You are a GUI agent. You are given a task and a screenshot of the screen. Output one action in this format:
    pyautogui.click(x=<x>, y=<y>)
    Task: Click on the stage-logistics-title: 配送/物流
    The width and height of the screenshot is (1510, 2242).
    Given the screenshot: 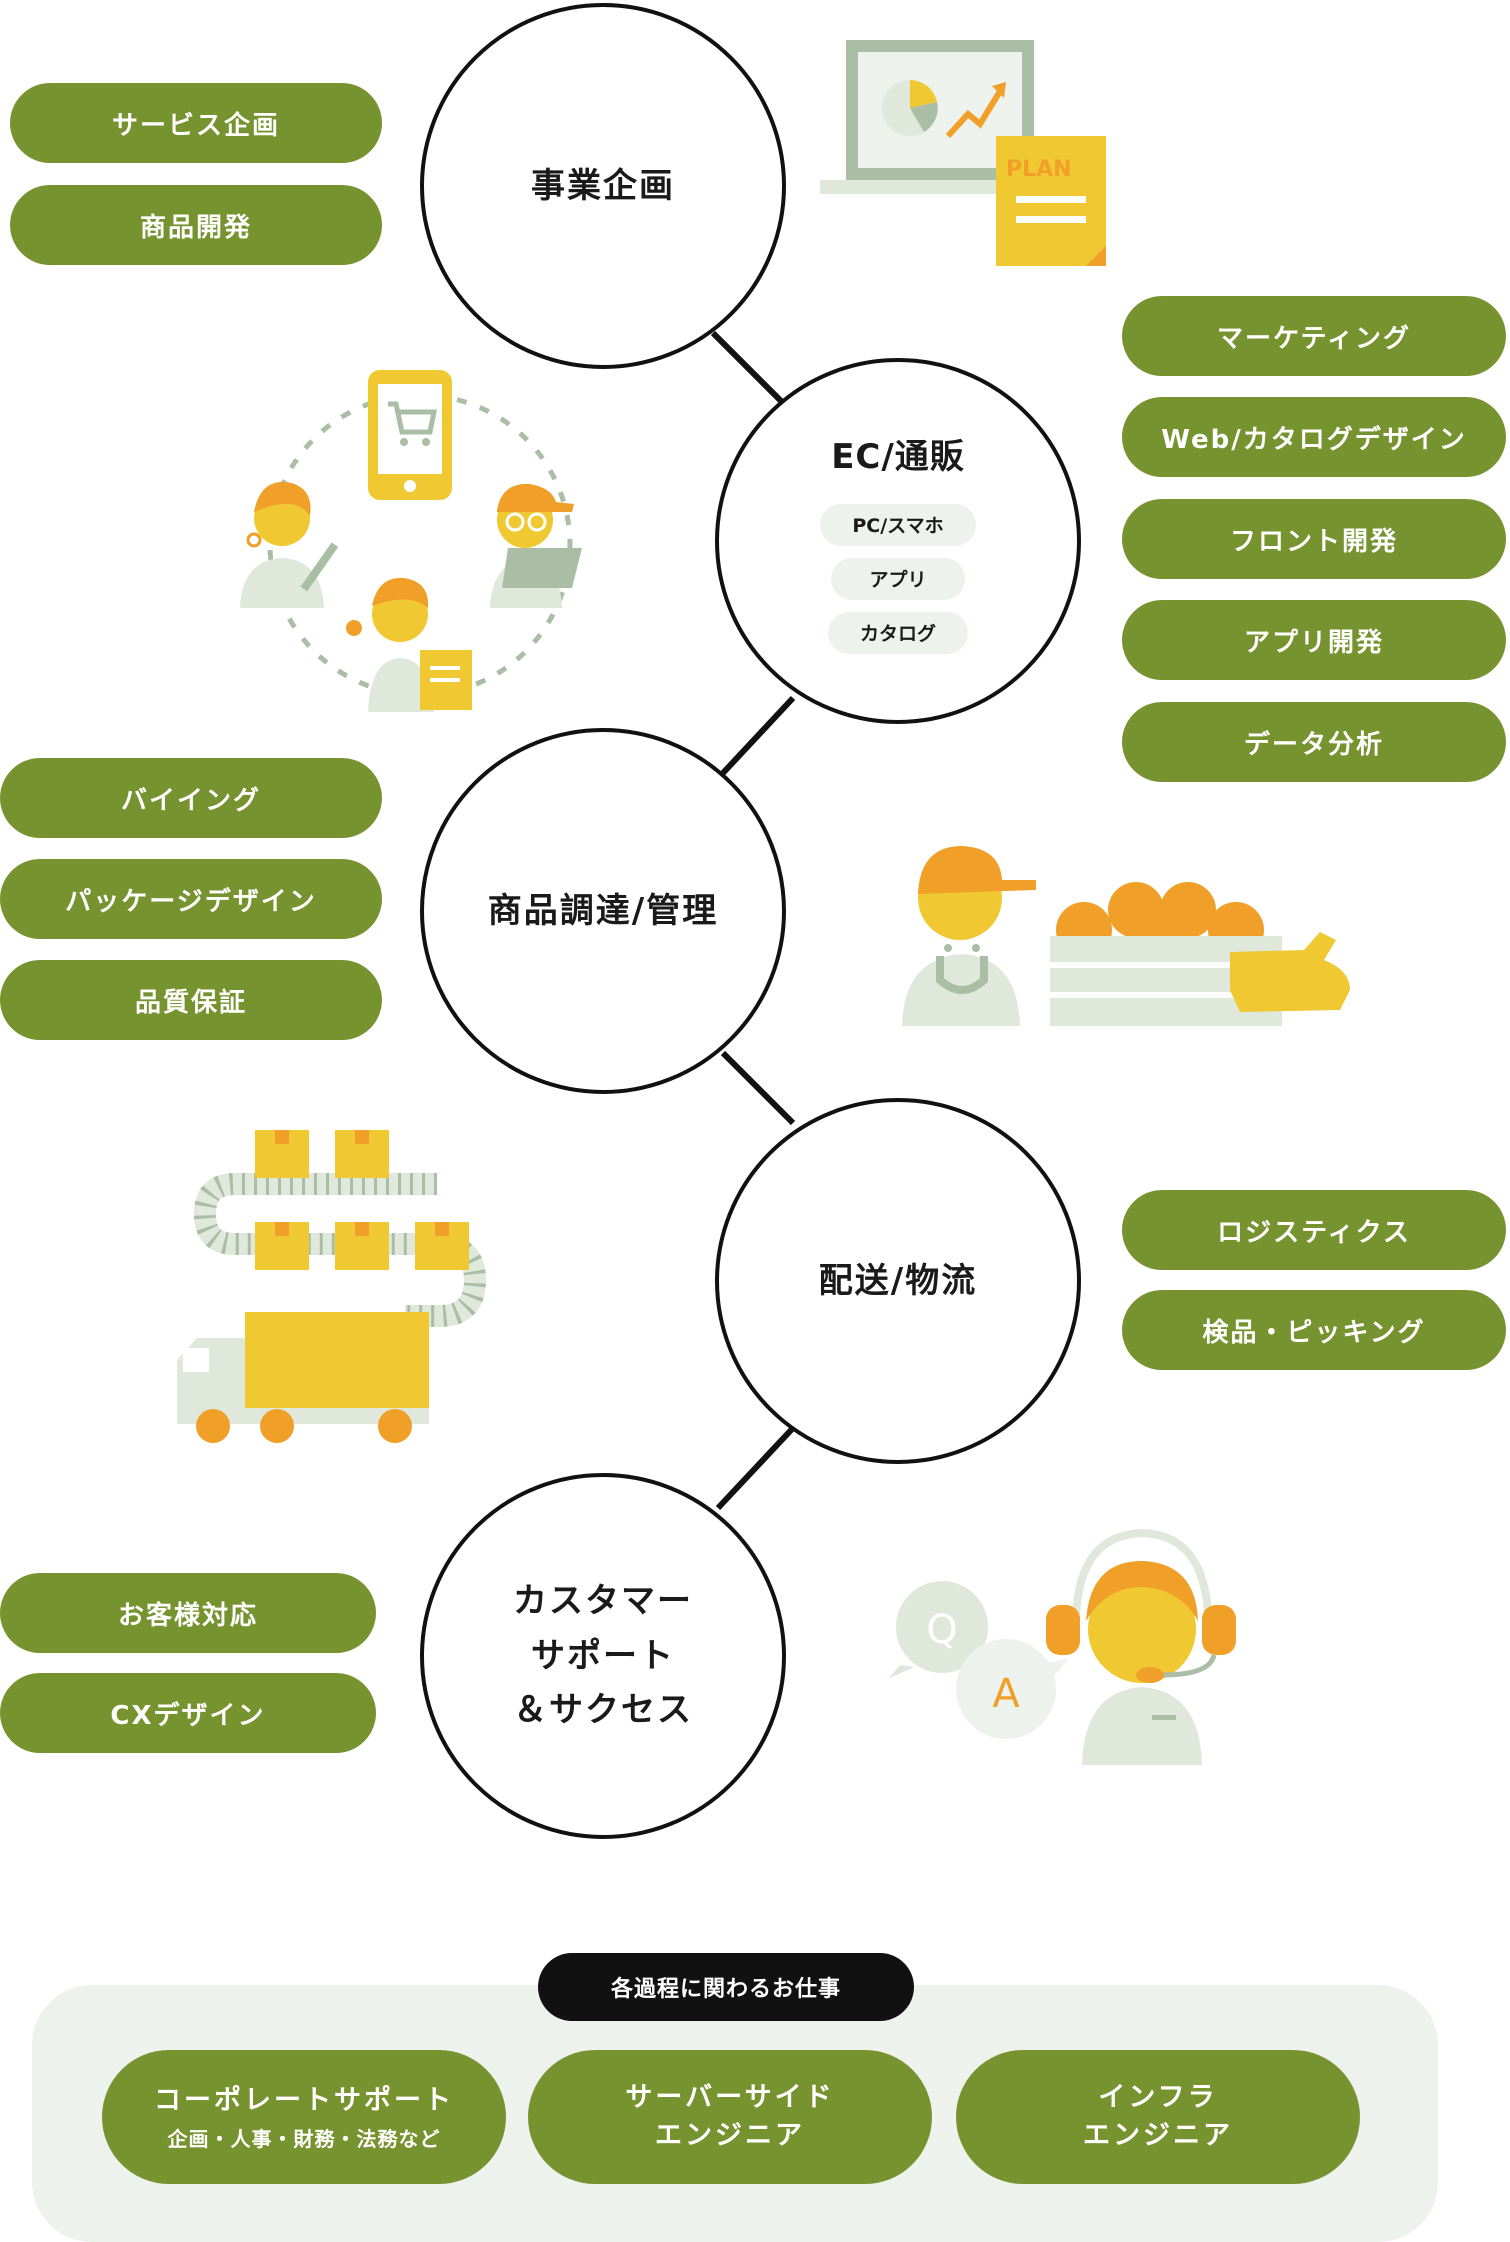 What is the action you would take?
    pyautogui.click(x=898, y=1280)
    